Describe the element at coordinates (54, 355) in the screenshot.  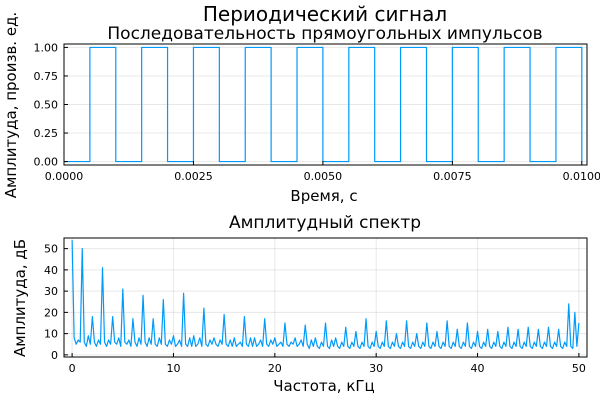
I see `spectrum-y-tick-label: 0` at that location.